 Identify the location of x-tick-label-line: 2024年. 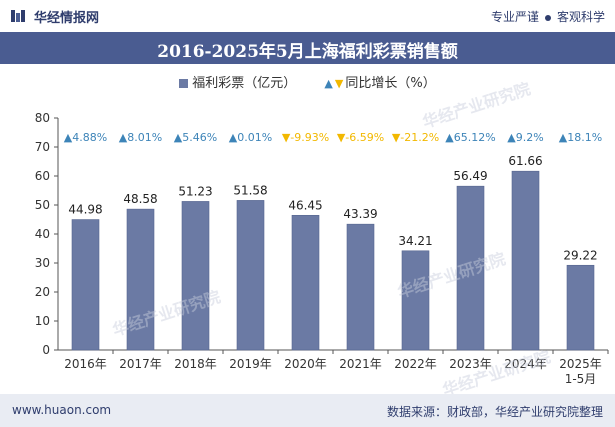
(525, 364).